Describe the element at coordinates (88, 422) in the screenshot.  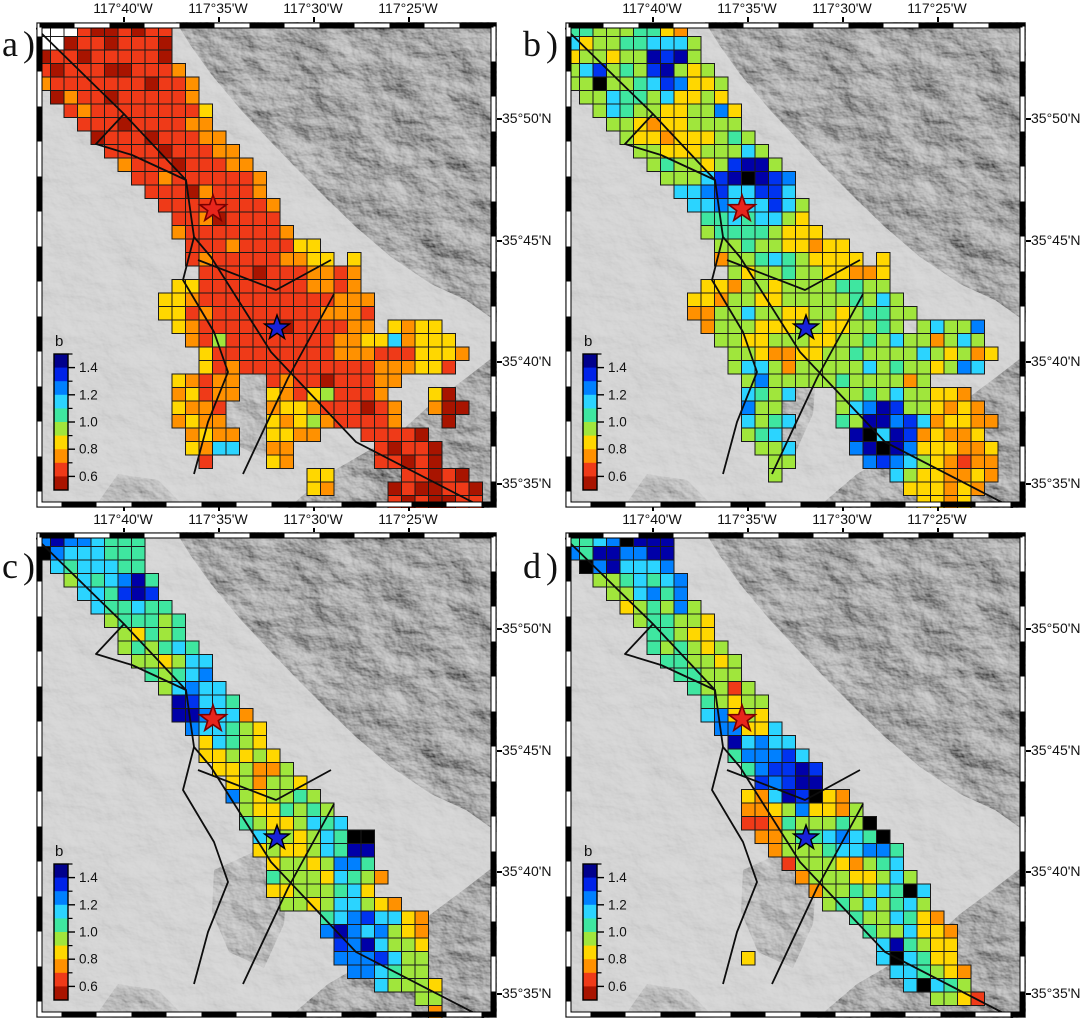
I see `colorbar-tick-label: 1.0` at that location.